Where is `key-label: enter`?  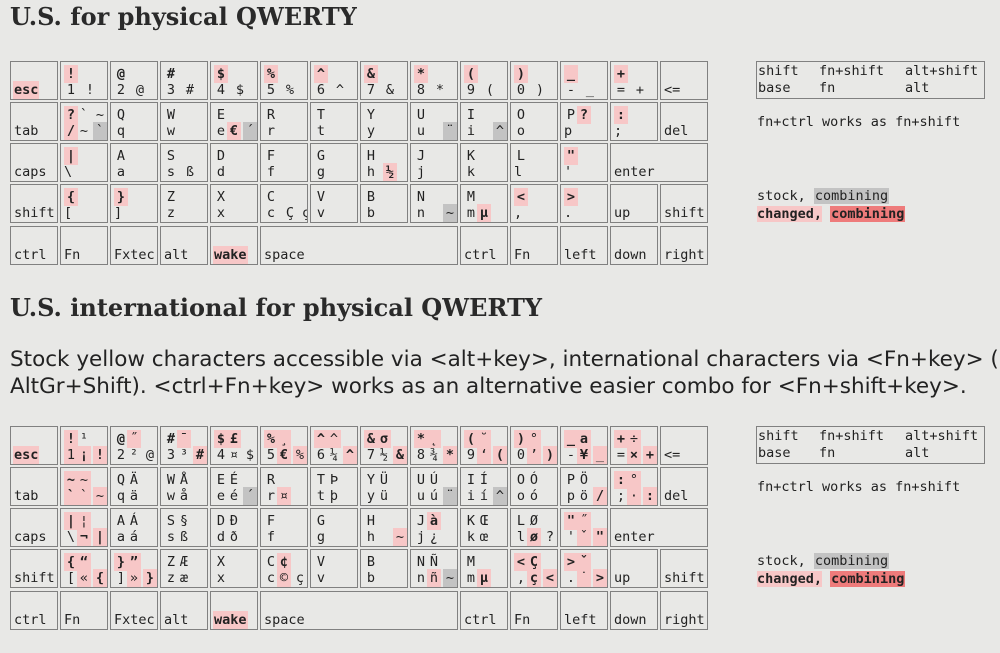
key-label: enter is located at coordinates (634, 537).